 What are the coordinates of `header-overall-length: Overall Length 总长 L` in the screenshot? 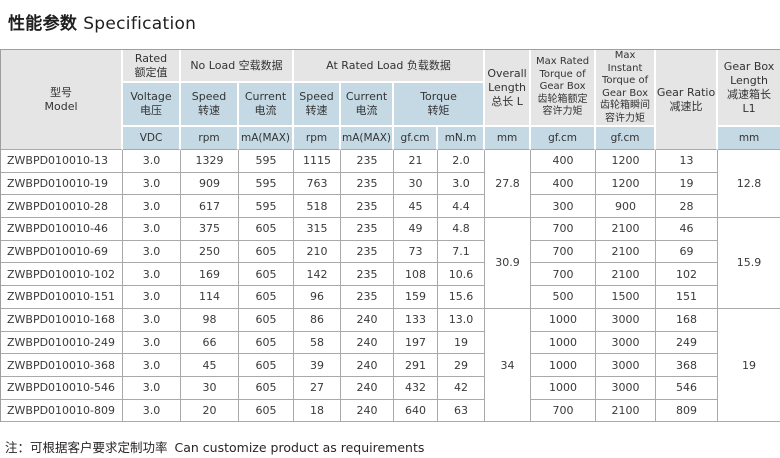 It's located at (508, 88).